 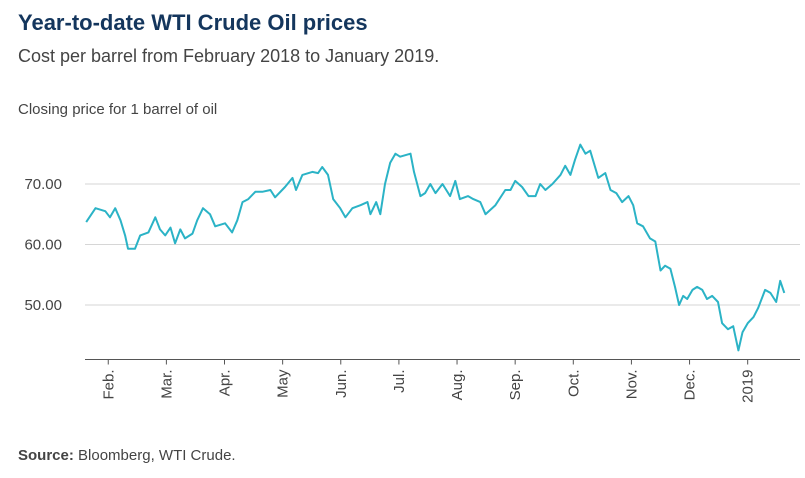 What do you see at coordinates (631, 385) in the screenshot?
I see `x-tick-label: Nov.` at bounding box center [631, 385].